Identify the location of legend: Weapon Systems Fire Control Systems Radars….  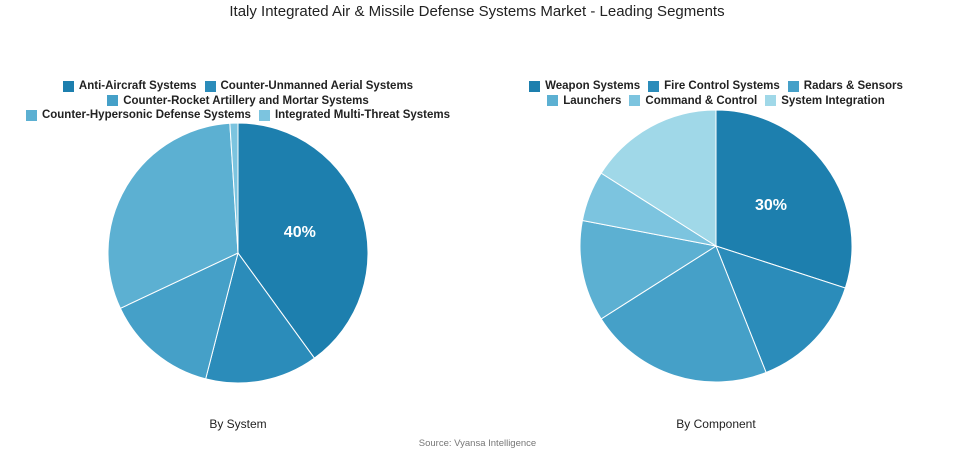
(716, 93).